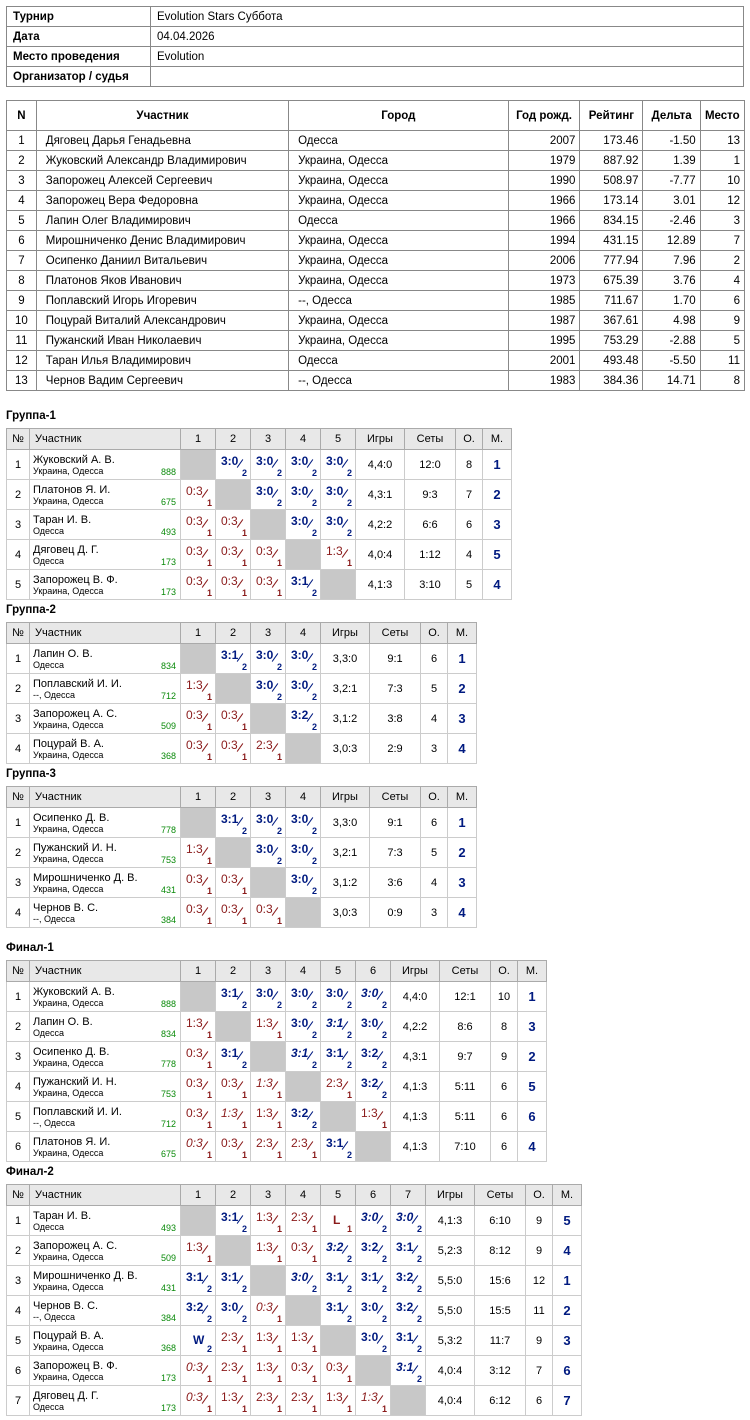 This screenshot has height=1420, width=750. I want to click on player-sets: 6:6, so click(430, 524).